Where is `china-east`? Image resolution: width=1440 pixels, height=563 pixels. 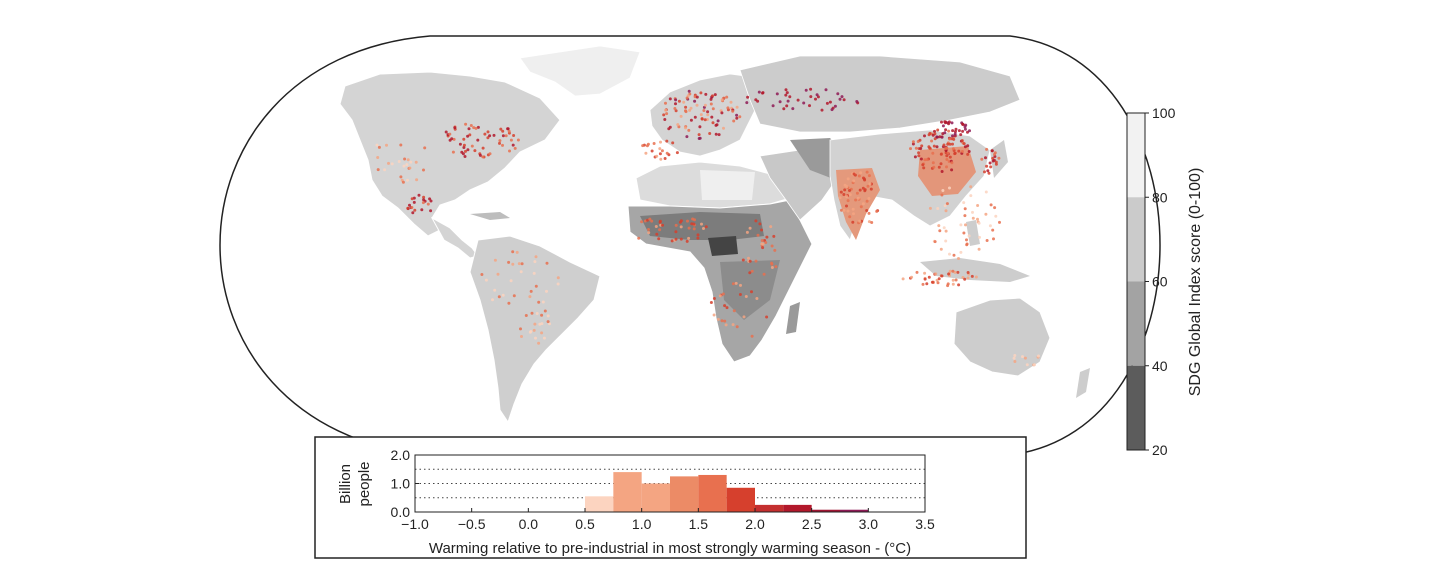
china-east is located at coordinates (947, 171).